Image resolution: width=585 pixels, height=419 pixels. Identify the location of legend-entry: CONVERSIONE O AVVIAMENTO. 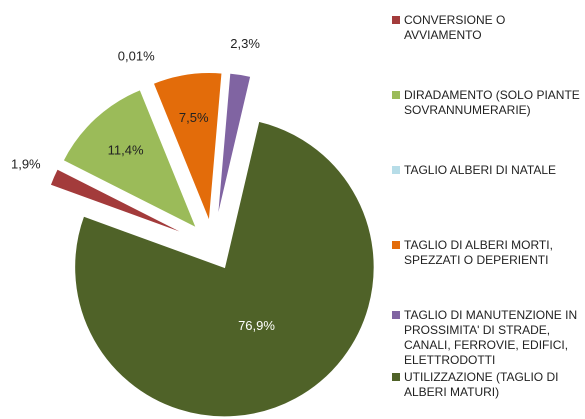
(487, 28).